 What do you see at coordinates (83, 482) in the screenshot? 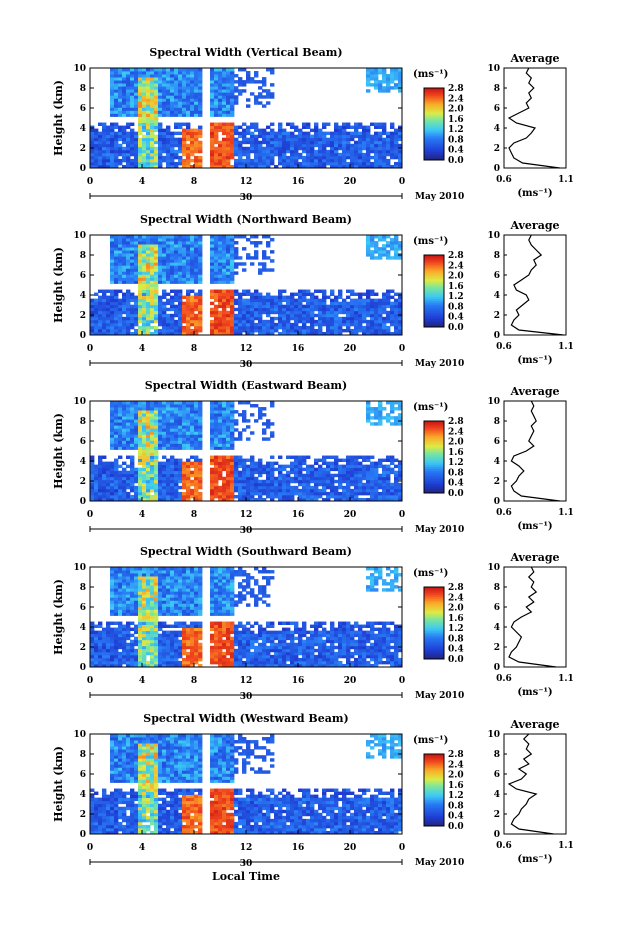
I see `y-tick-label: 2` at bounding box center [83, 482].